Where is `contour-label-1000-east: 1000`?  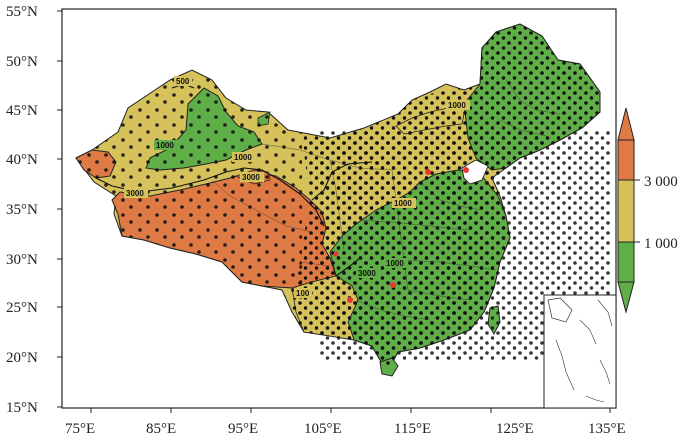
contour-label-1000-east: 1000 is located at coordinates (403, 203).